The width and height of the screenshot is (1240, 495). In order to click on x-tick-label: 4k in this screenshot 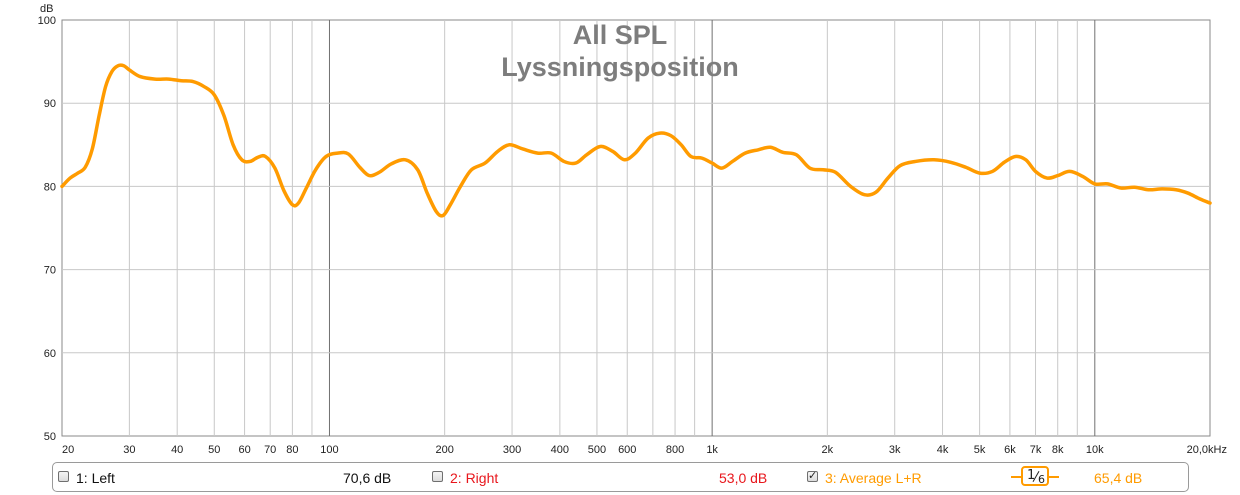, I will do `click(943, 450)`.